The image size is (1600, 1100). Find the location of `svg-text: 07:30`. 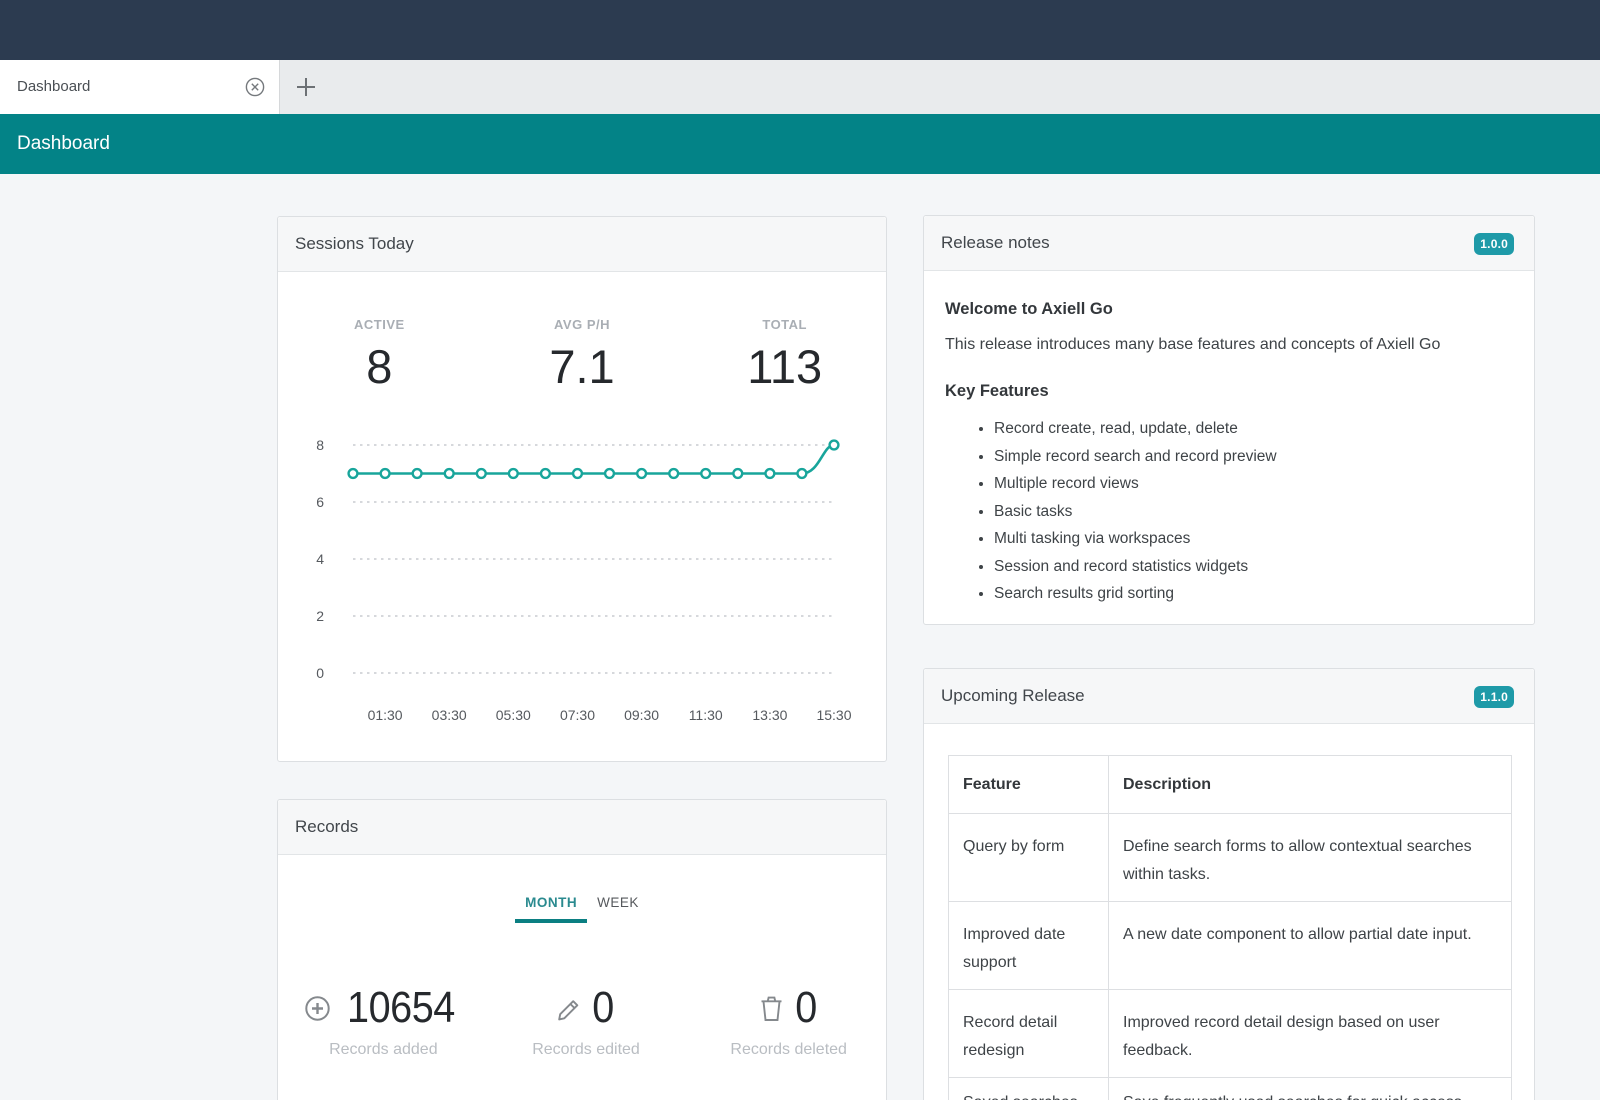

svg-text: 07:30 is located at coordinates (577, 715).